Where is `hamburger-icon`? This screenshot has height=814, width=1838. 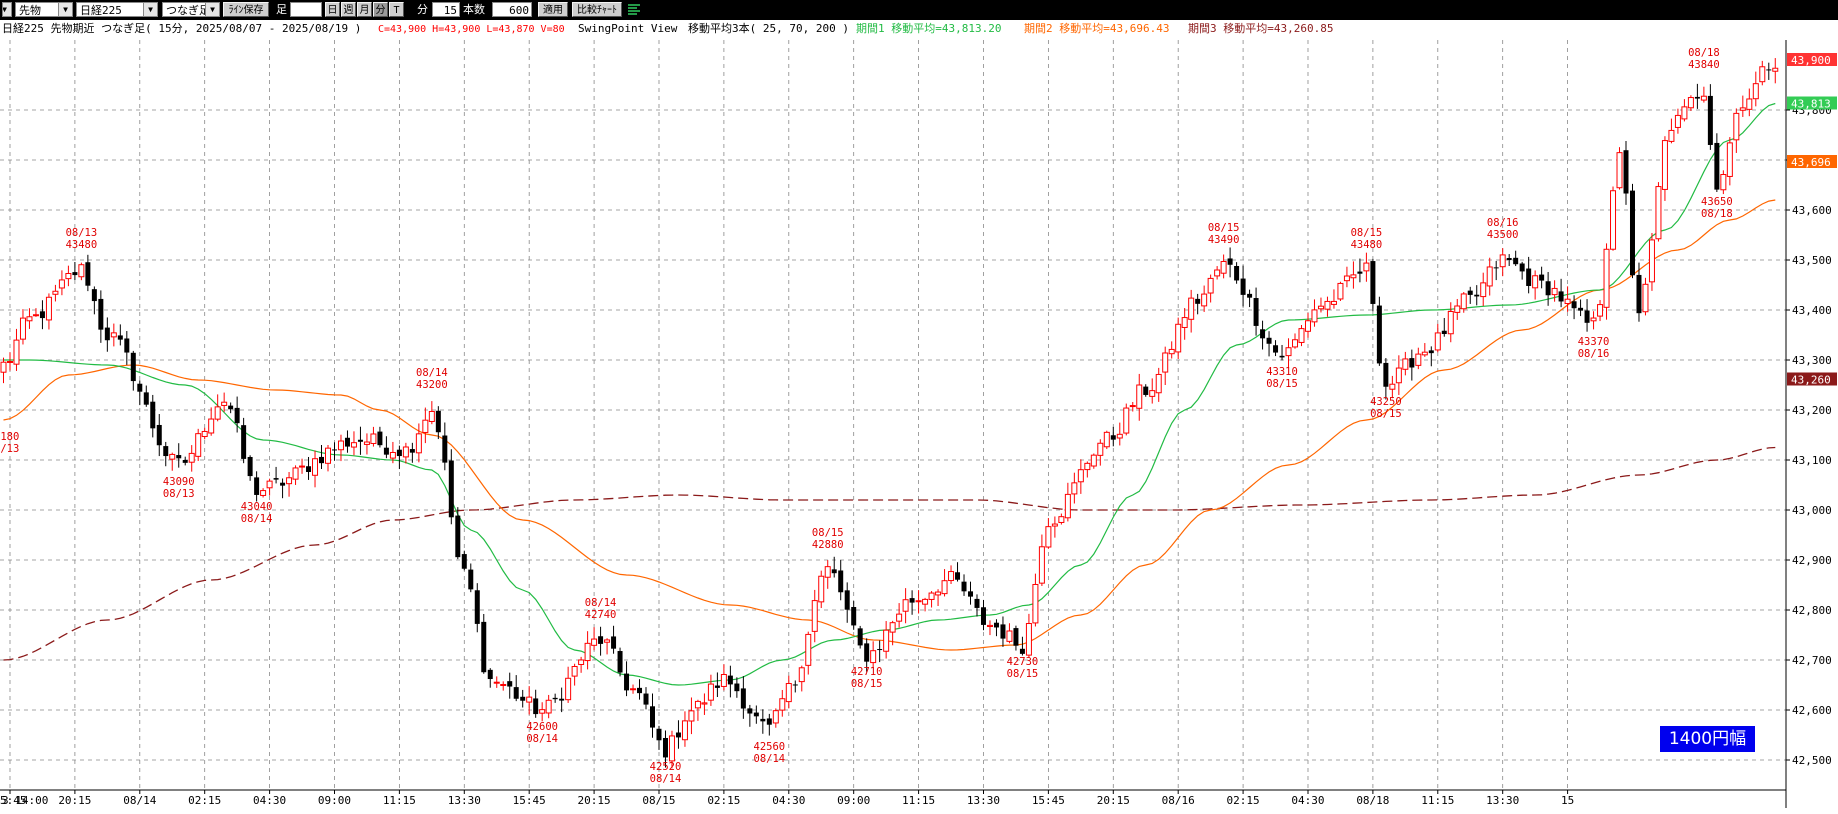 hamburger-icon is located at coordinates (634, 9).